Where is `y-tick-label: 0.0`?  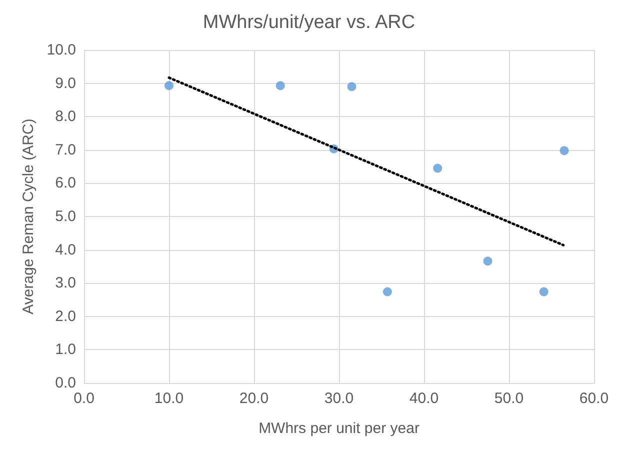 y-tick-label: 0.0 is located at coordinates (65, 383).